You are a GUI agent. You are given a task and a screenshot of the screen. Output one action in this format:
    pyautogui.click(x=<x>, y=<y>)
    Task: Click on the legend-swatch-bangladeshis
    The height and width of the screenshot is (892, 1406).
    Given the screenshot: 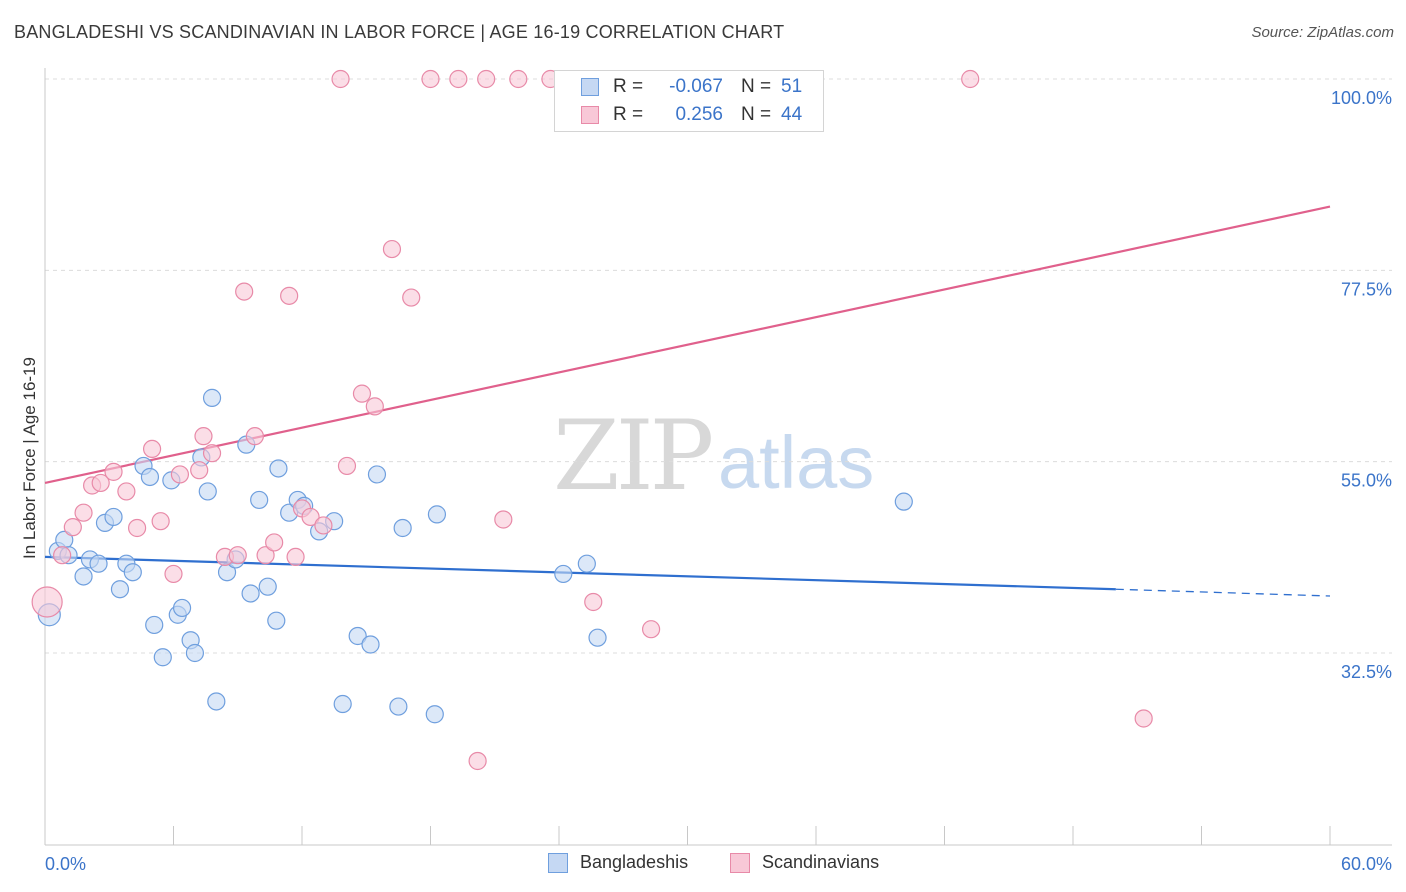 What is the action you would take?
    pyautogui.click(x=590, y=87)
    